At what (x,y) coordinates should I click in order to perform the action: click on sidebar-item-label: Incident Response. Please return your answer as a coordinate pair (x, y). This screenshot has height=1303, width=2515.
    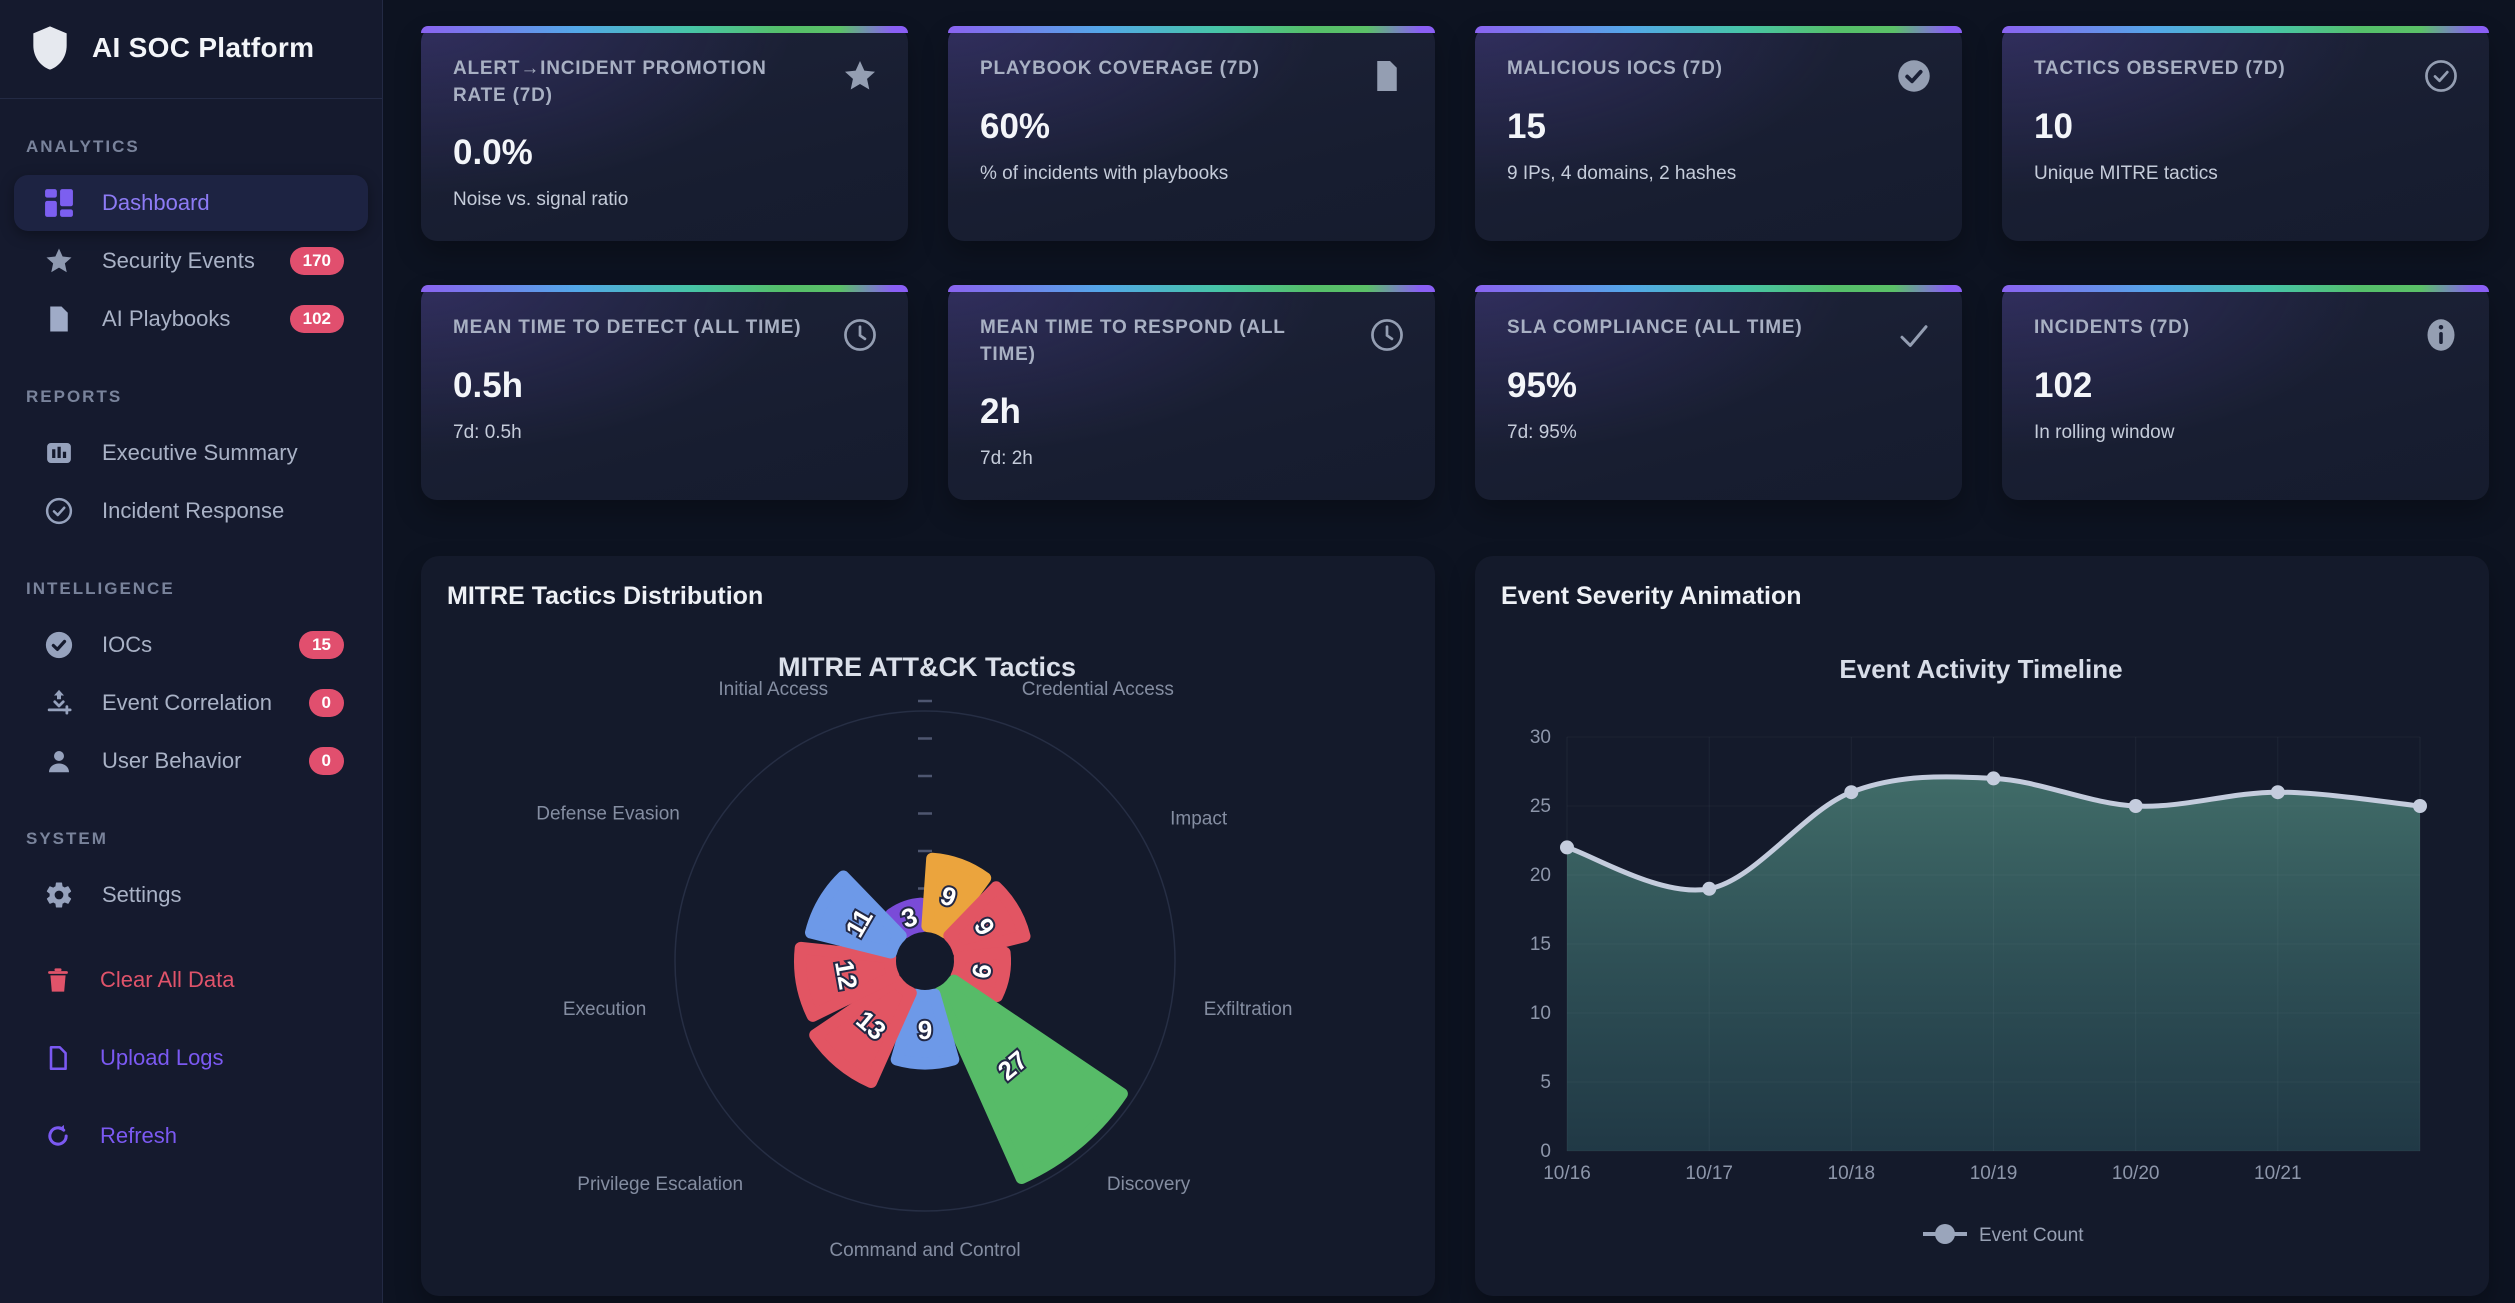
    Looking at the image, I should click on (193, 510).